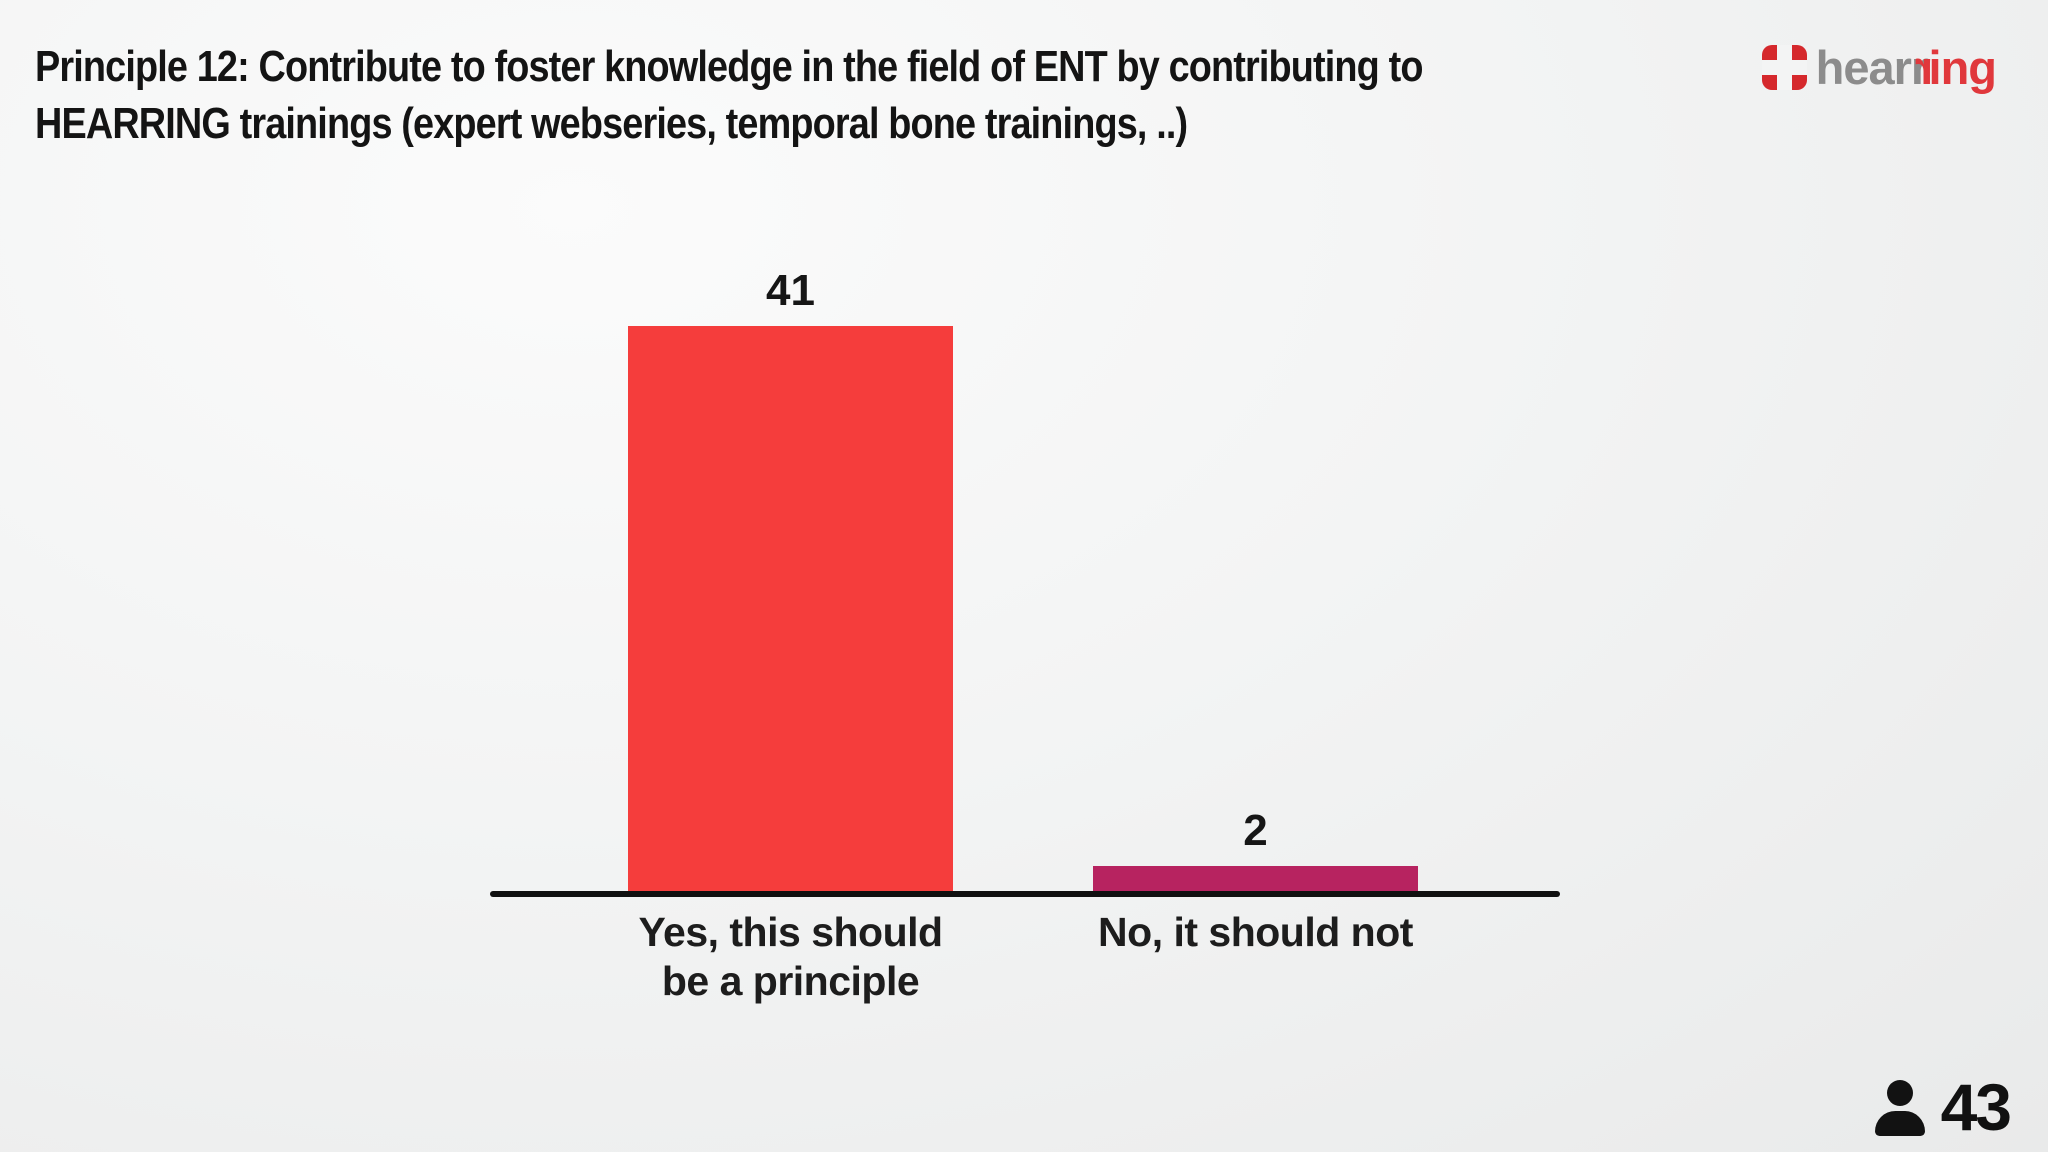 The image size is (2048, 1152). Describe the element at coordinates (790, 610) in the screenshot. I see `bar-yes` at that location.